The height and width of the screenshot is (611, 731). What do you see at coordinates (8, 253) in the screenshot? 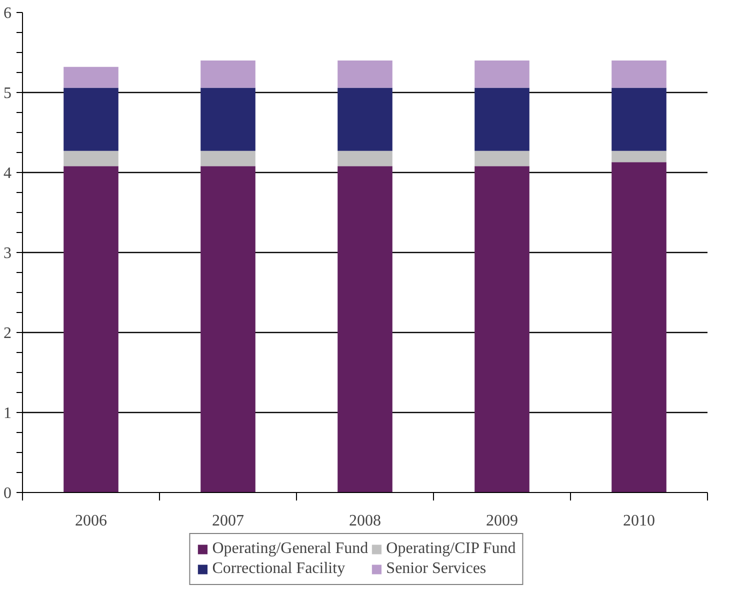
I see `y-tick-label: 3` at bounding box center [8, 253].